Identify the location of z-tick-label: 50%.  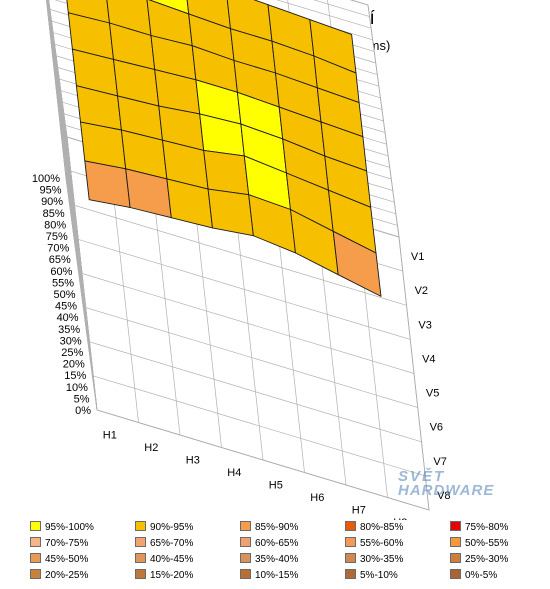
(64, 295).